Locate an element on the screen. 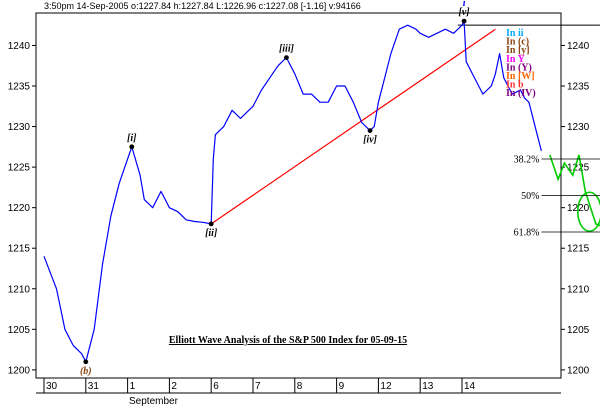 This screenshot has height=411, width=600. wave-label: [iii] is located at coordinates (287, 49).